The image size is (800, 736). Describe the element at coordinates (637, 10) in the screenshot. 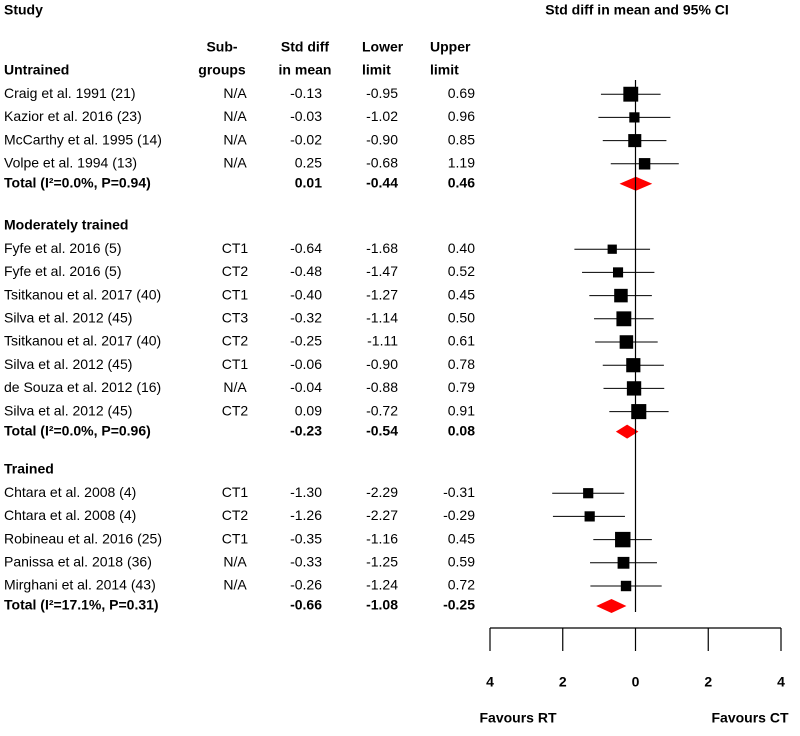

I see `plot-title: Std diff in mean and 95% CI` at that location.